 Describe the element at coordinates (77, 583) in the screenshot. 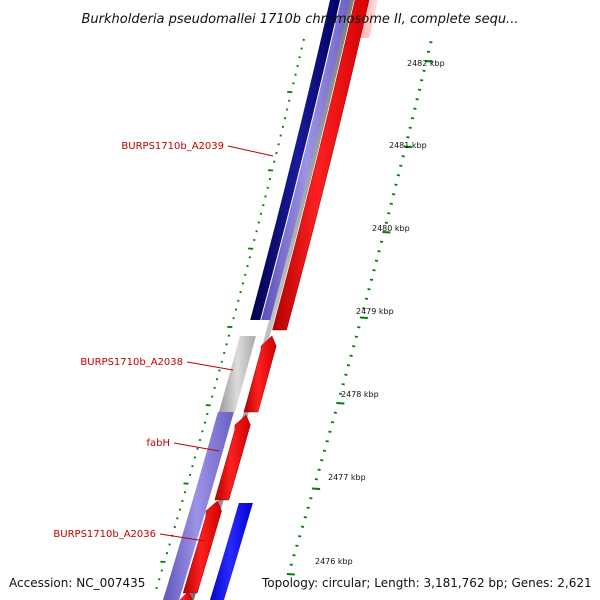

I see `accession-text: Accession: NC_007435` at that location.